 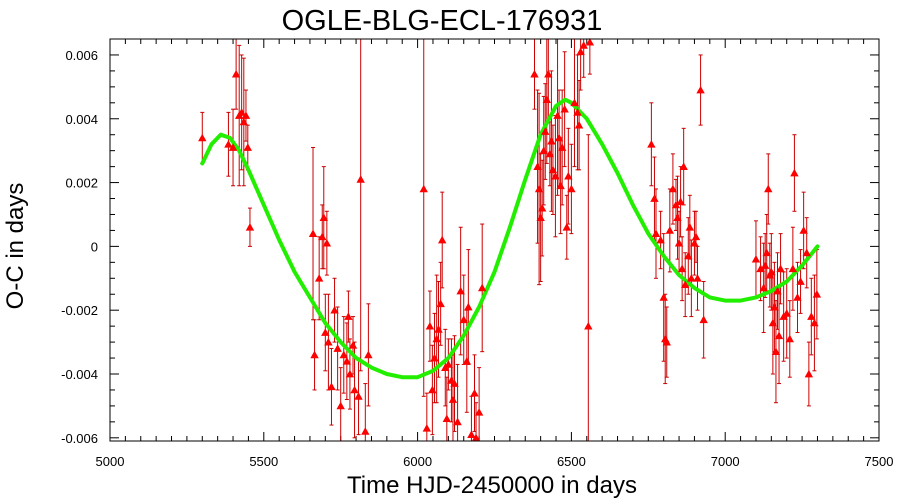 What do you see at coordinates (79, 374) in the screenshot?
I see `y-tick-label: -0.004` at bounding box center [79, 374].